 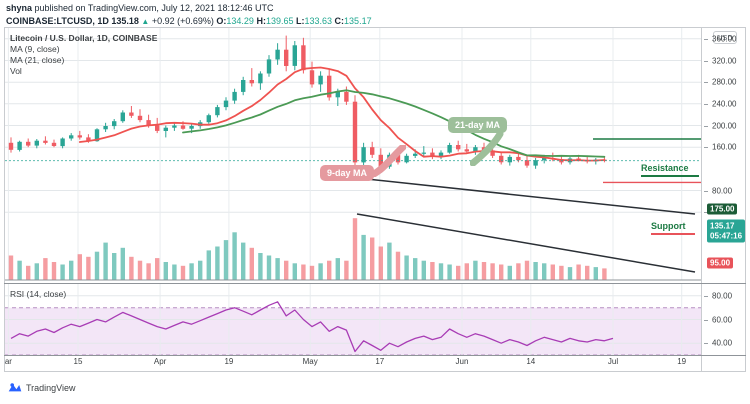 What do you see at coordinates (240, 21) in the screenshot?
I see `open-value: 134.29` at bounding box center [240, 21].